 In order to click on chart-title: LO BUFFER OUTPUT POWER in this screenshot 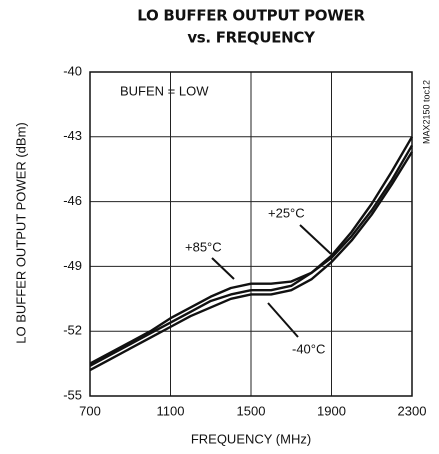, I will do `click(251, 16)`.